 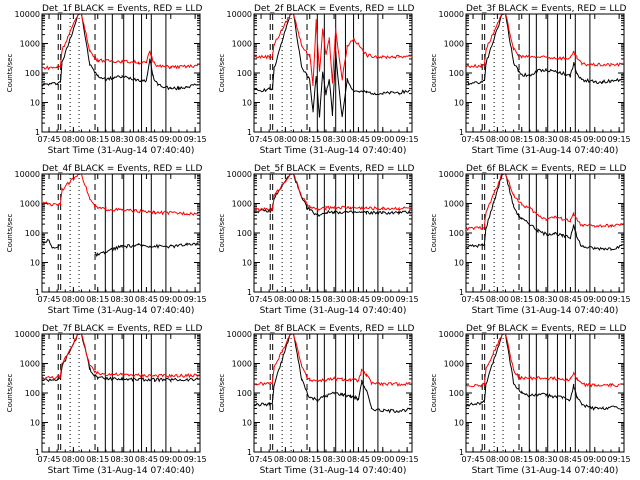 What do you see at coordinates (334, 9) in the screenshot?
I see `panel-title: Det_2f BLACK = Events, RED = LLD` at bounding box center [334, 9].